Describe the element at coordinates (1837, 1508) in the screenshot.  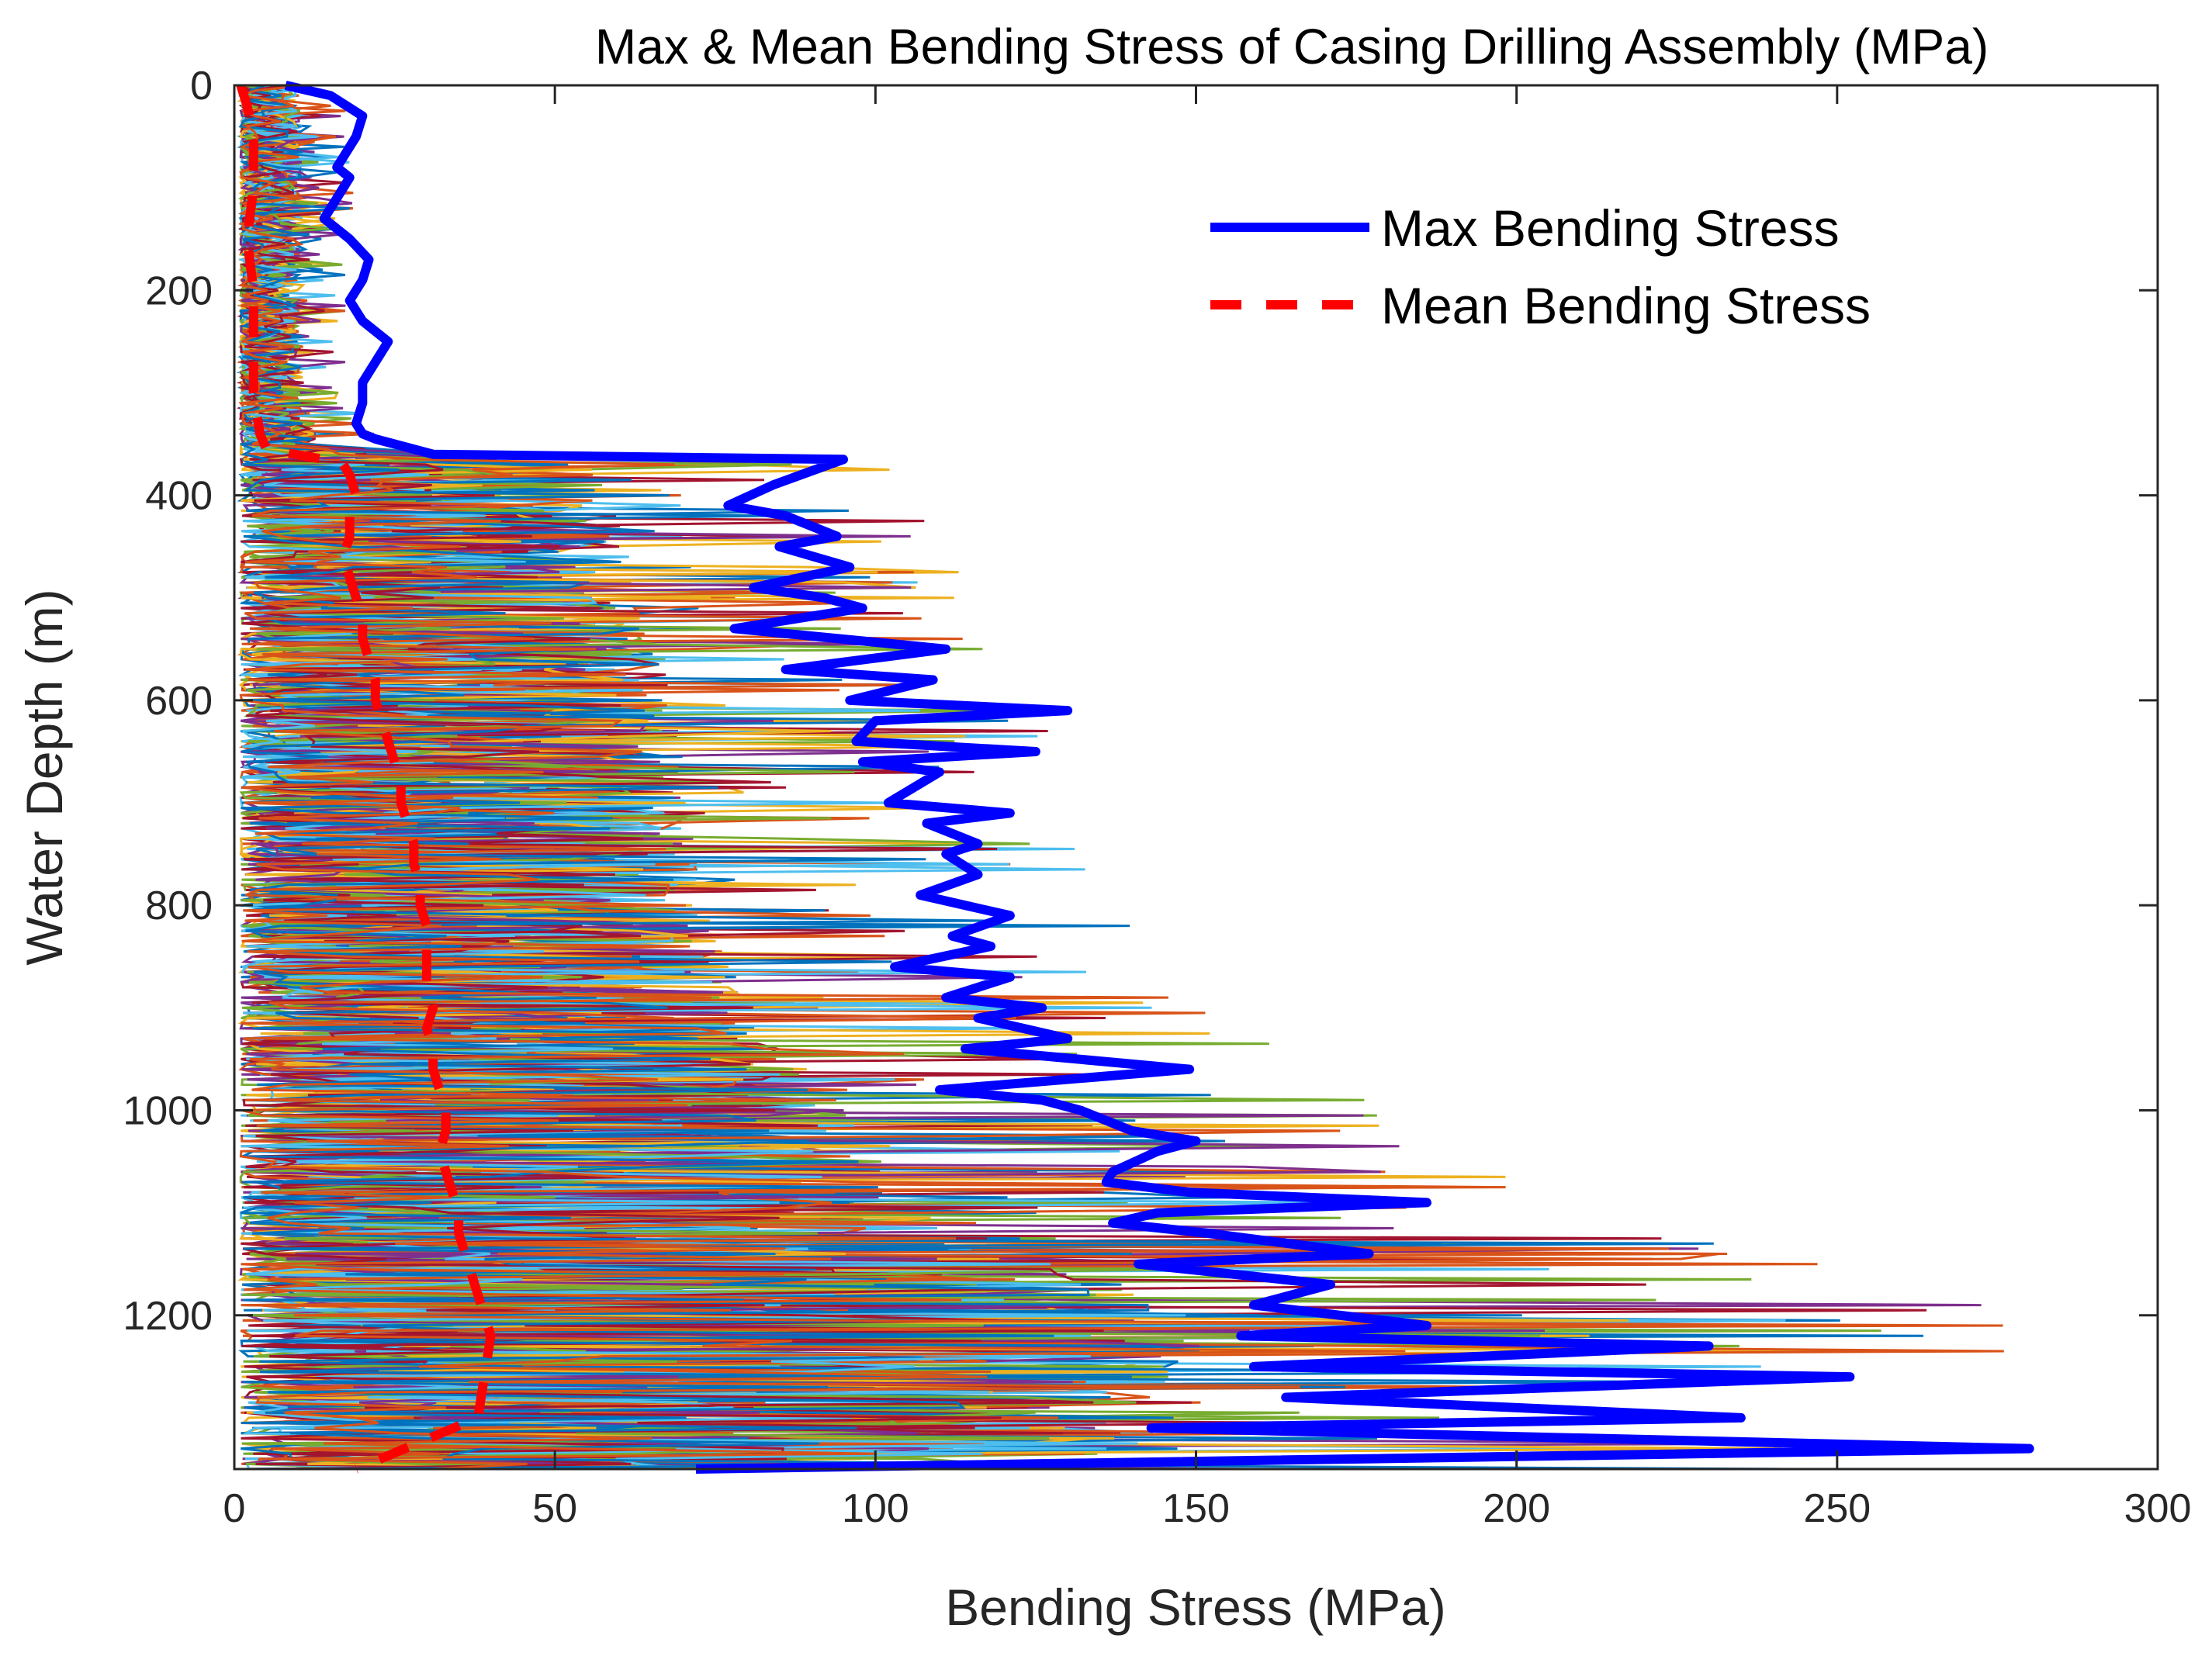
I see `x-tick-label: 250` at that location.